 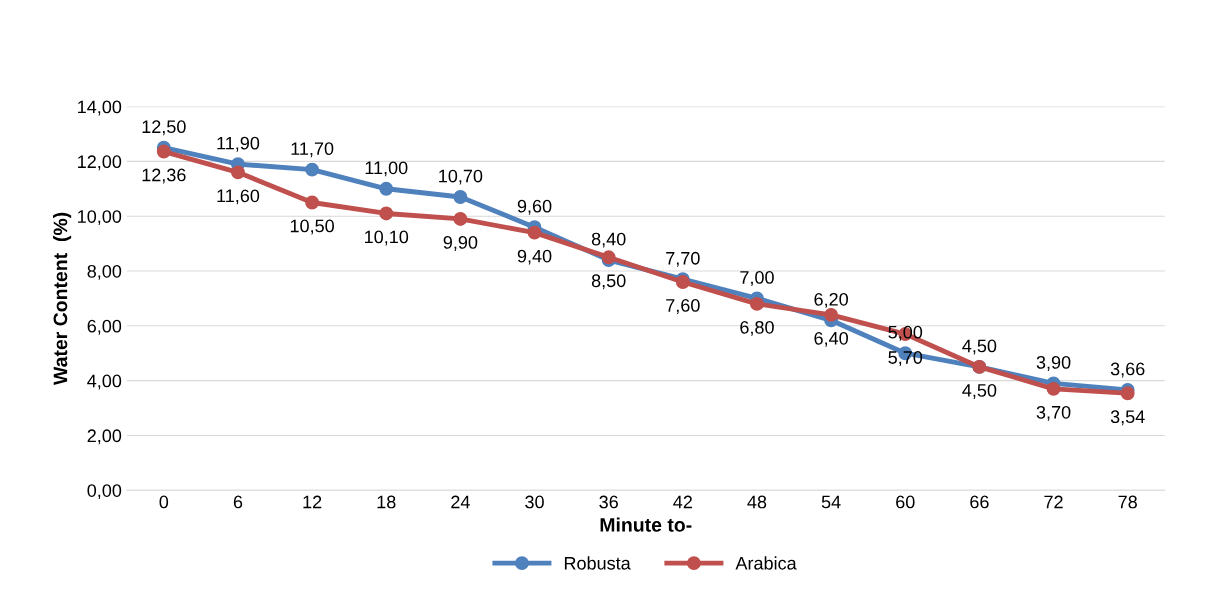 What do you see at coordinates (646, 524) in the screenshot?
I see `x-axis-title: Minute to-` at bounding box center [646, 524].